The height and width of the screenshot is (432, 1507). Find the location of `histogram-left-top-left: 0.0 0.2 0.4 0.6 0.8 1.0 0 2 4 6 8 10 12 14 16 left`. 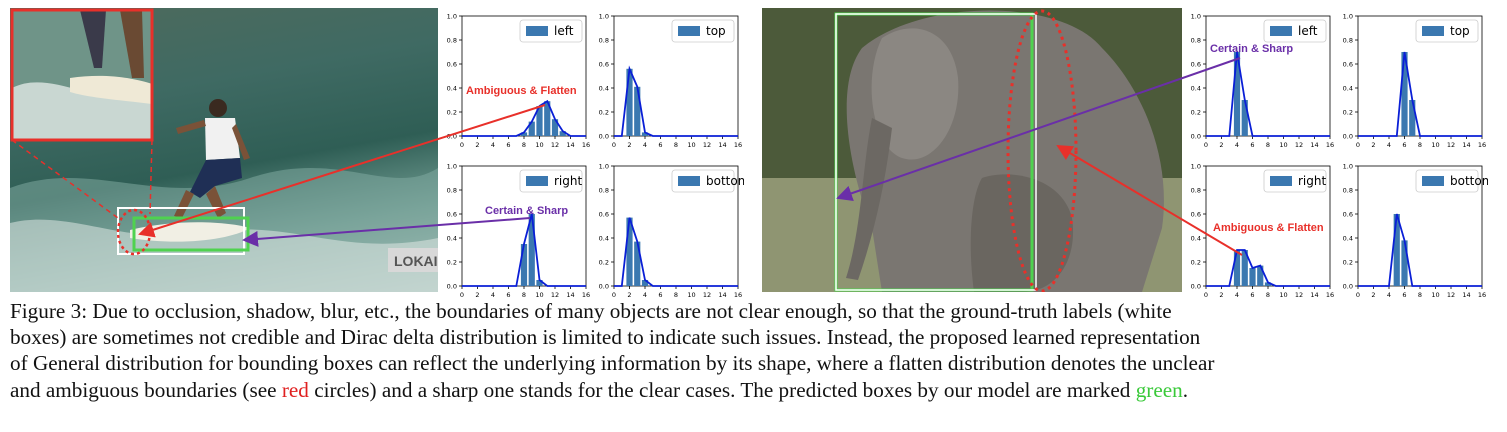

histogram-left-top-left: 0.0 0.2 0.4 0.6 0.8 1.0 0 2 4 6 8 10 12 14 16 left is located at coordinates (516, 81).